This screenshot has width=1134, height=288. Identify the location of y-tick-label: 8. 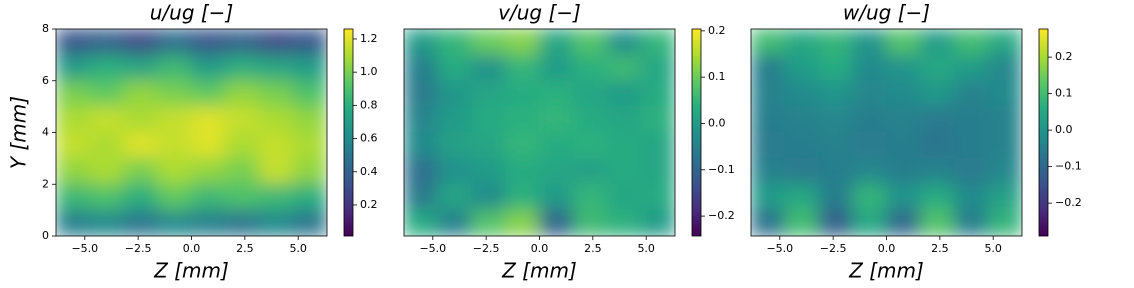
(45, 28).